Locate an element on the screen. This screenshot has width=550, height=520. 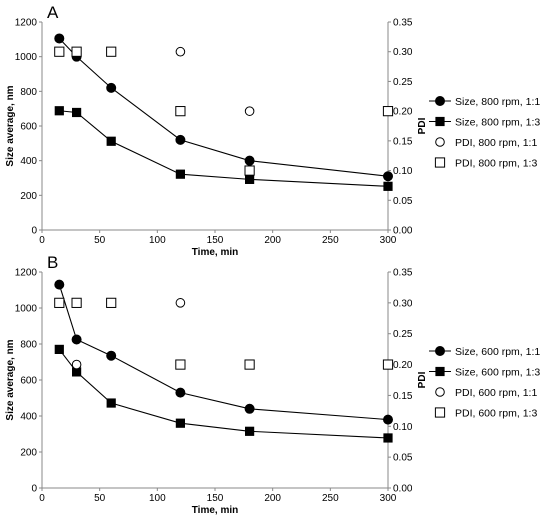
legend-entry: Size, 600 rpm, 1:1 is located at coordinates (497, 352).